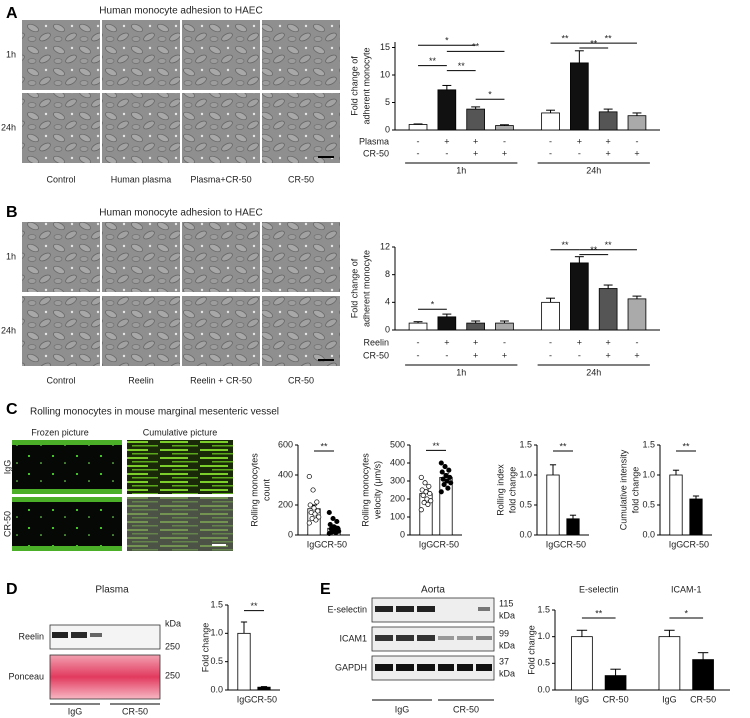 This screenshot has height=718, width=750. What do you see at coordinates (7, 524) in the screenshot?
I see `row-label: CR-50` at bounding box center [7, 524].